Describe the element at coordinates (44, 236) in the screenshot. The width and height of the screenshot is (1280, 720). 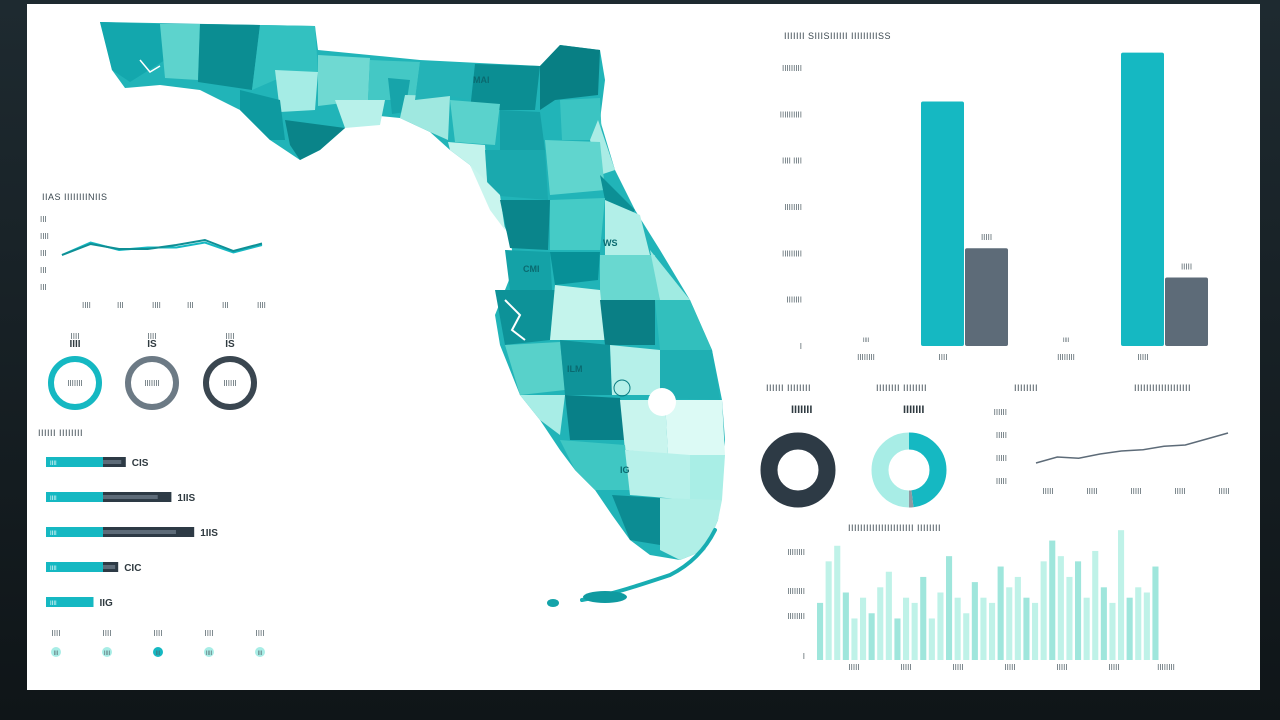
I see `y-tick-label: IIII` at that location.